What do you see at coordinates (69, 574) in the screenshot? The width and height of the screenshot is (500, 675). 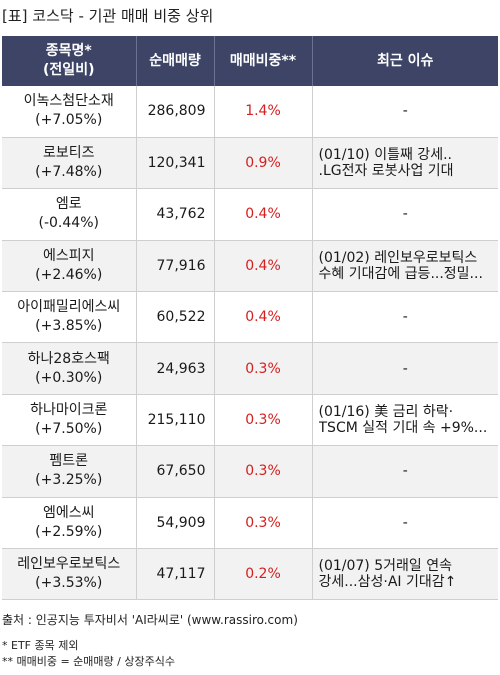 I see `stock-name-cell: 레인보우로보틱스 (+3.53%)` at bounding box center [69, 574].